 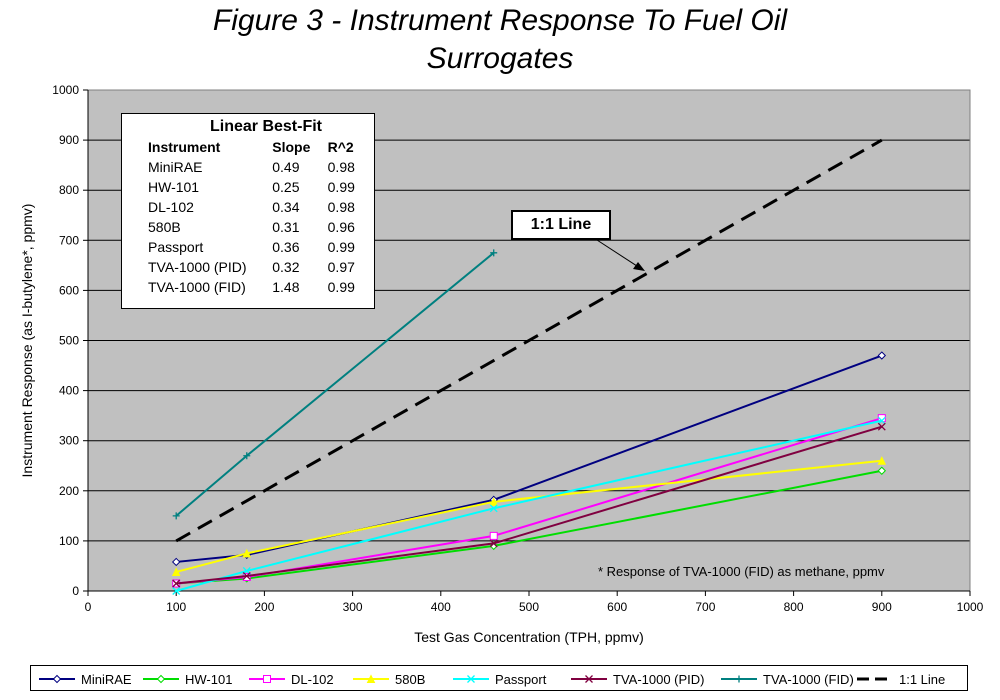 What do you see at coordinates (340, 147) in the screenshot?
I see `header-r2: R^2` at bounding box center [340, 147].